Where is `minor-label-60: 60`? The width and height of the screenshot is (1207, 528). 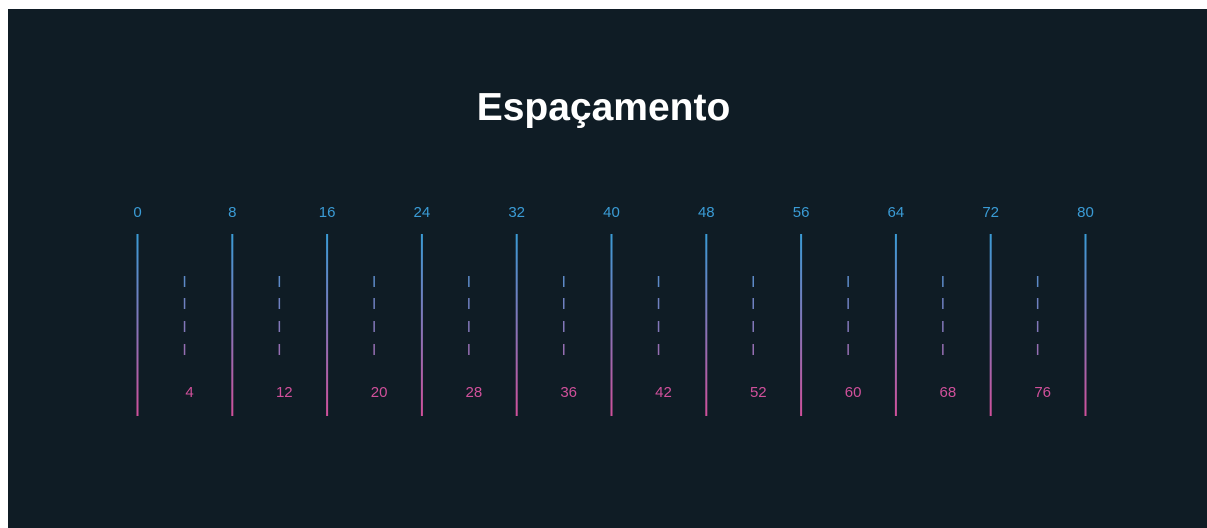
minor-label-60: 60 is located at coordinates (853, 392).